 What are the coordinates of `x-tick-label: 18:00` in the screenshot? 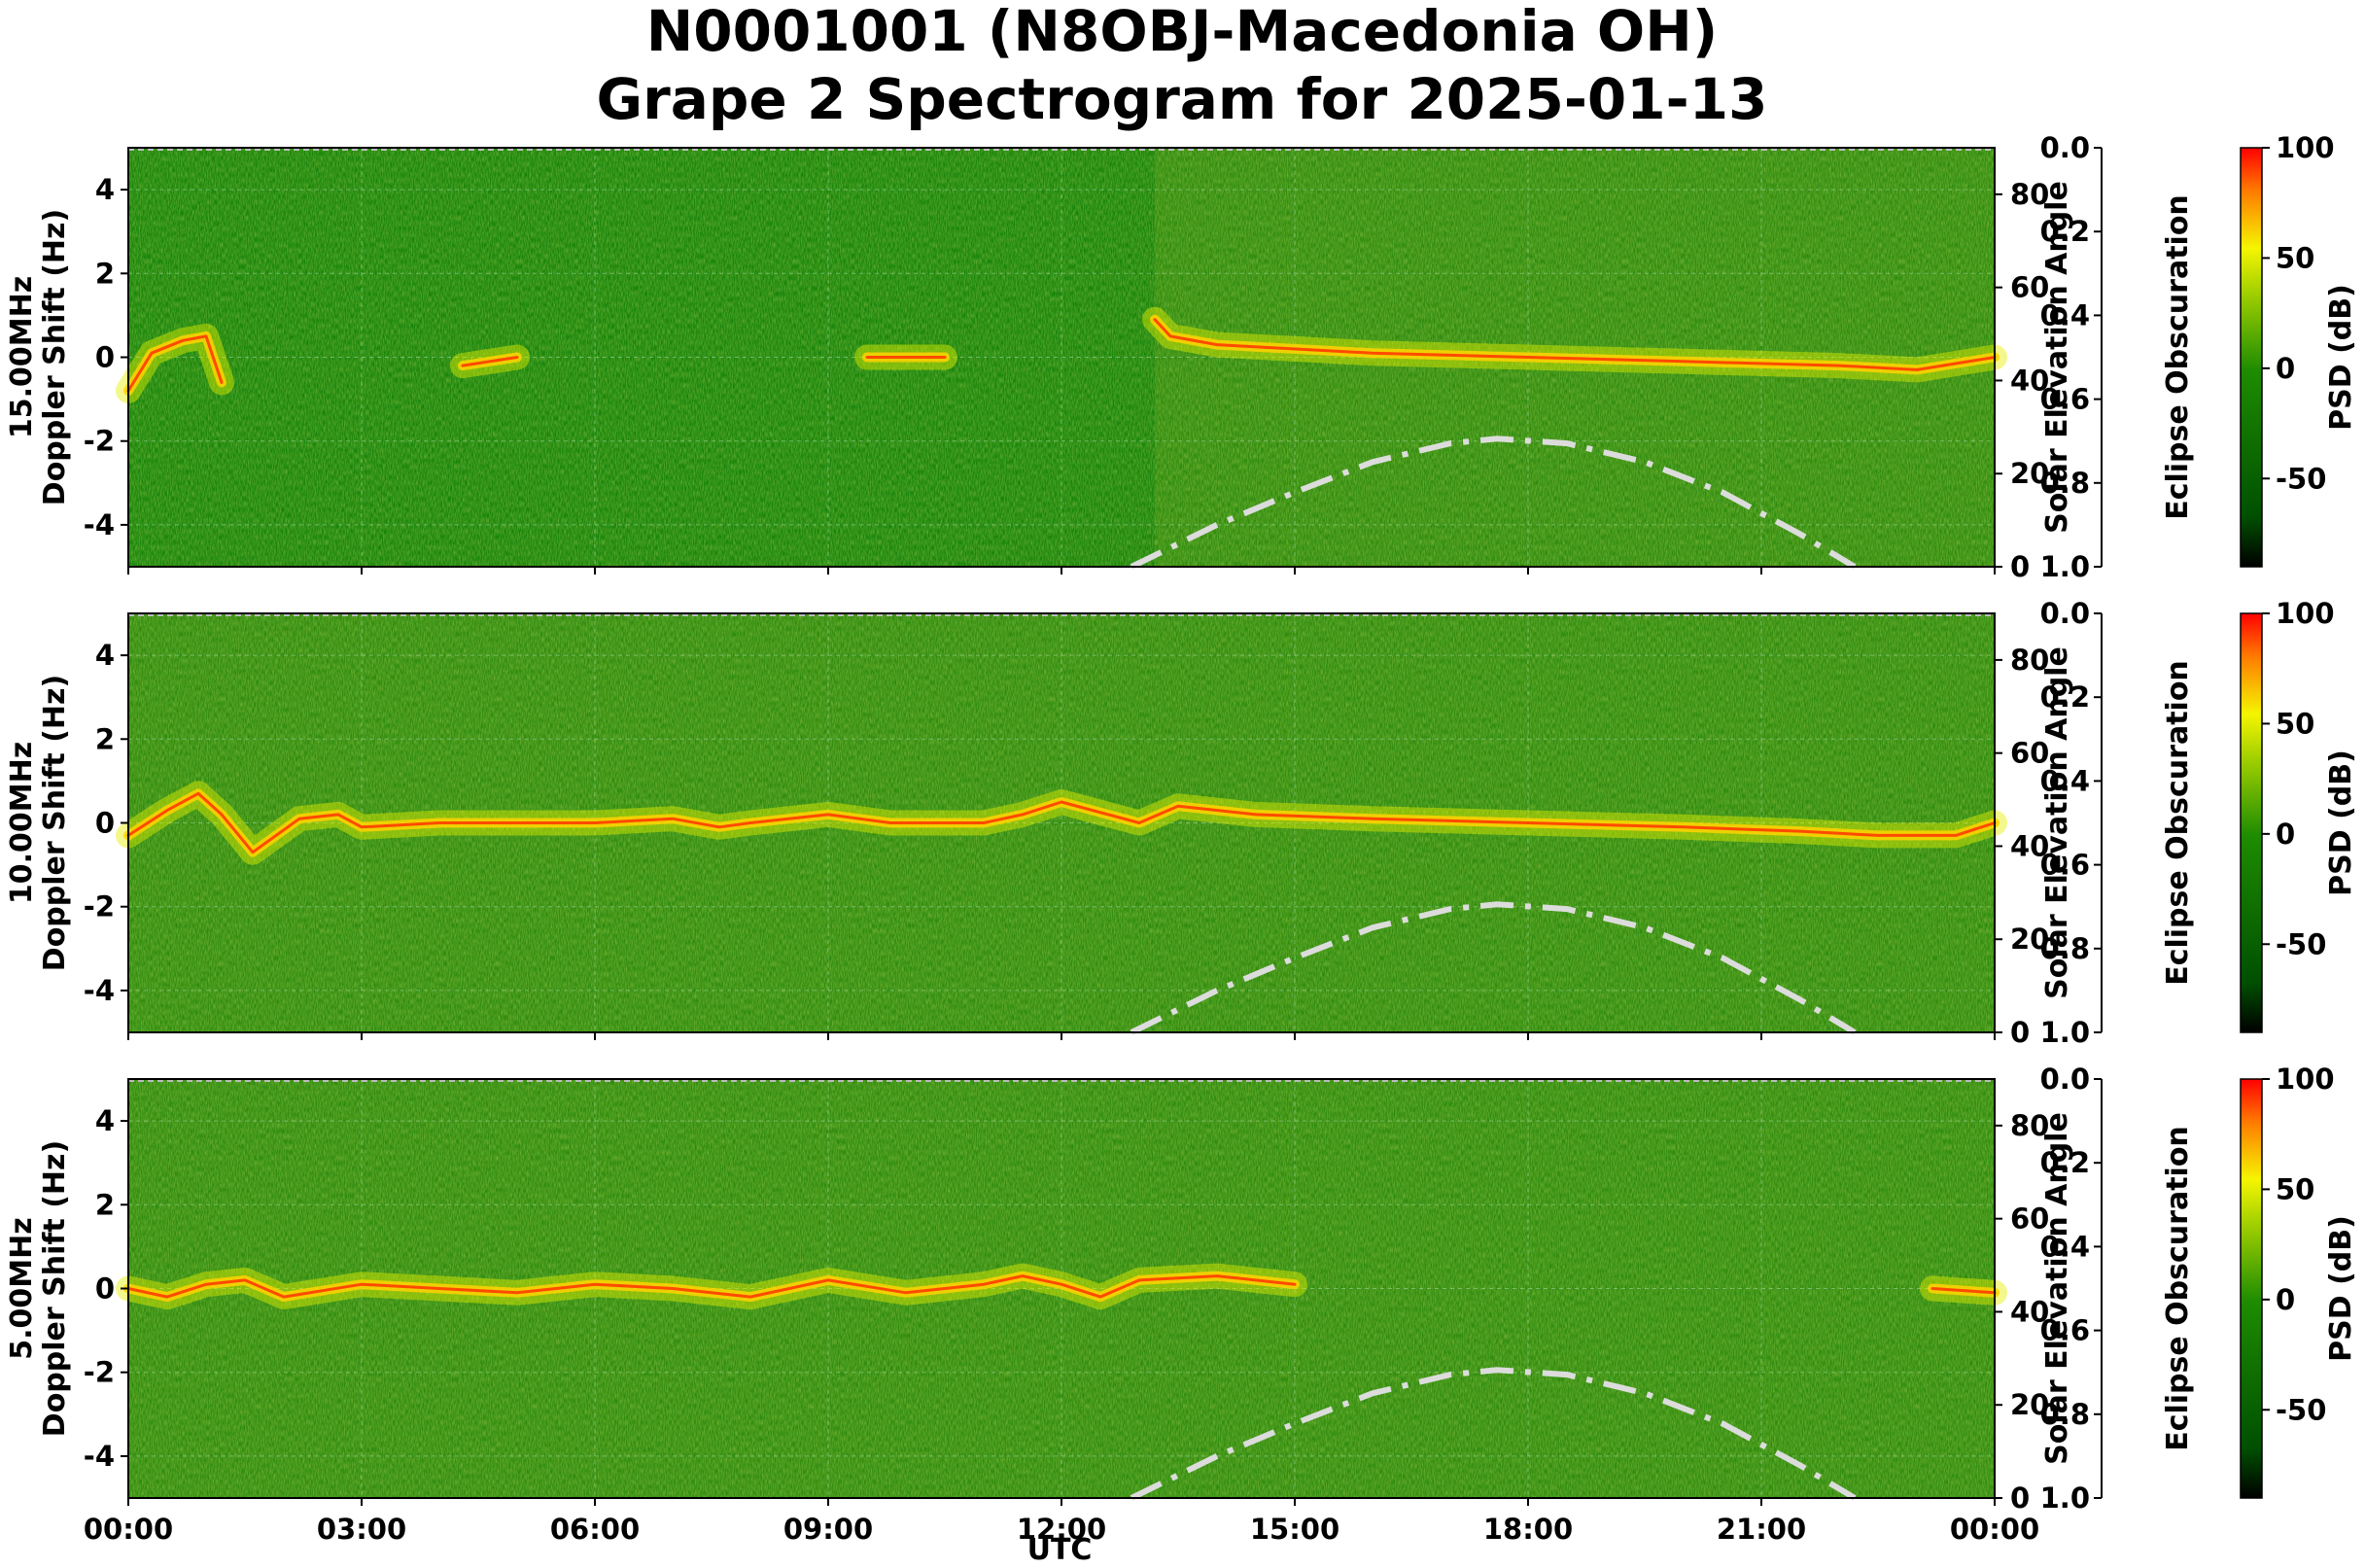 It's located at (1528, 1529).